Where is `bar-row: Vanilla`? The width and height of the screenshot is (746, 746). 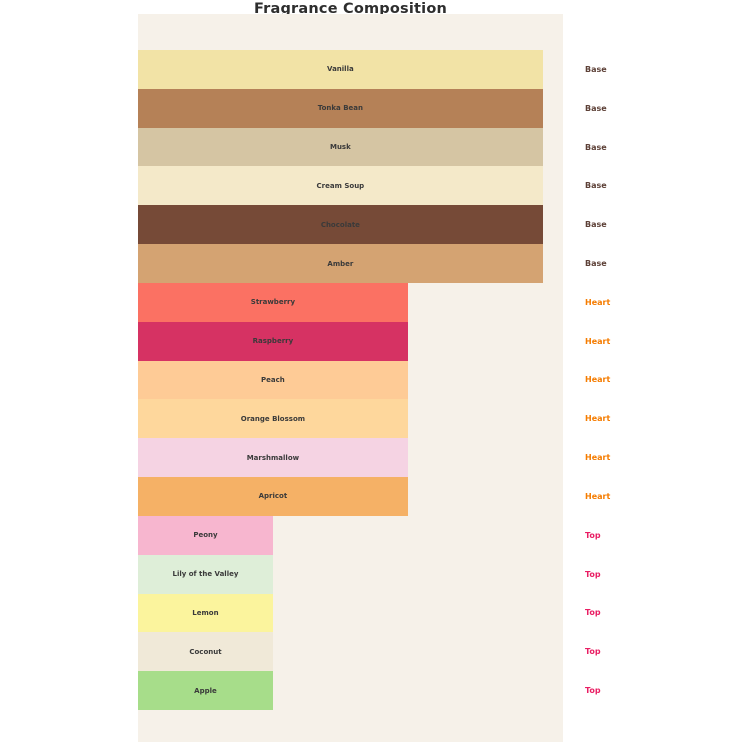 bar-row: Vanilla is located at coordinates (350, 69).